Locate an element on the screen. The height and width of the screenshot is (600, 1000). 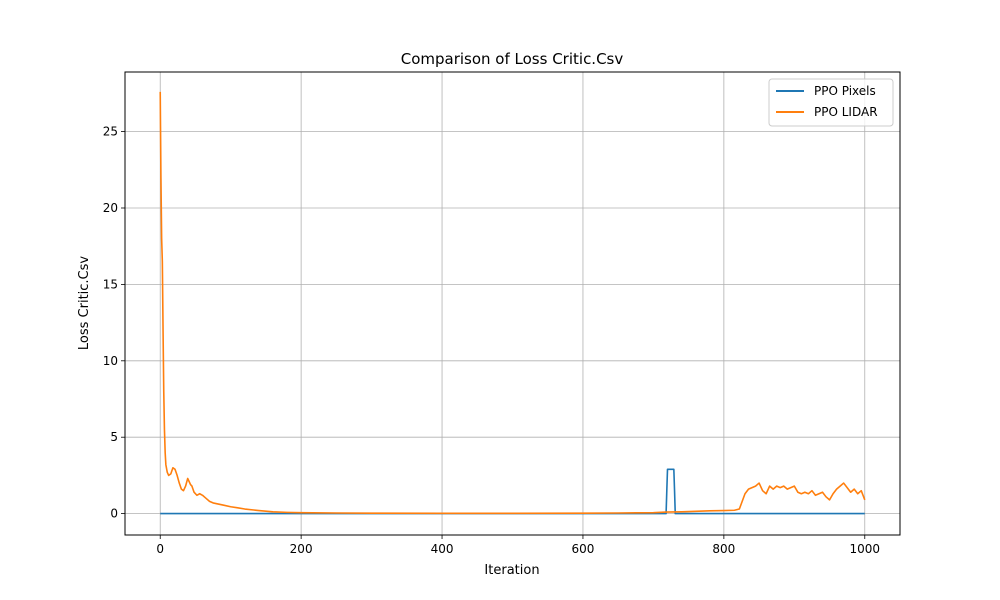
y-tick-label: 10 is located at coordinates (110, 361).